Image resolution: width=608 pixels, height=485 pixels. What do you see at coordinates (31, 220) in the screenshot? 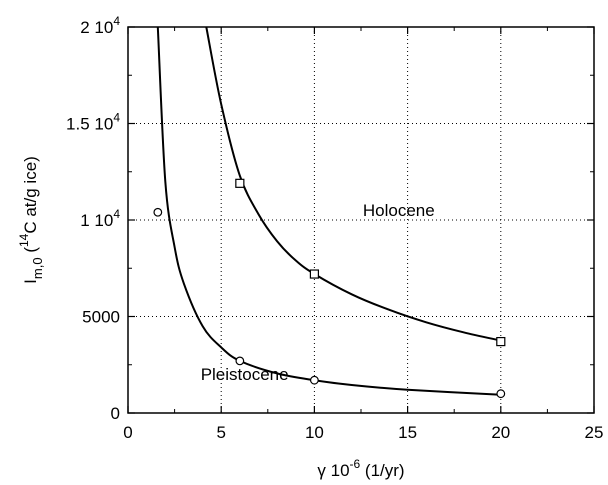
I see `y-axis-title: Im,0 (14C at/g ice)` at bounding box center [31, 220].